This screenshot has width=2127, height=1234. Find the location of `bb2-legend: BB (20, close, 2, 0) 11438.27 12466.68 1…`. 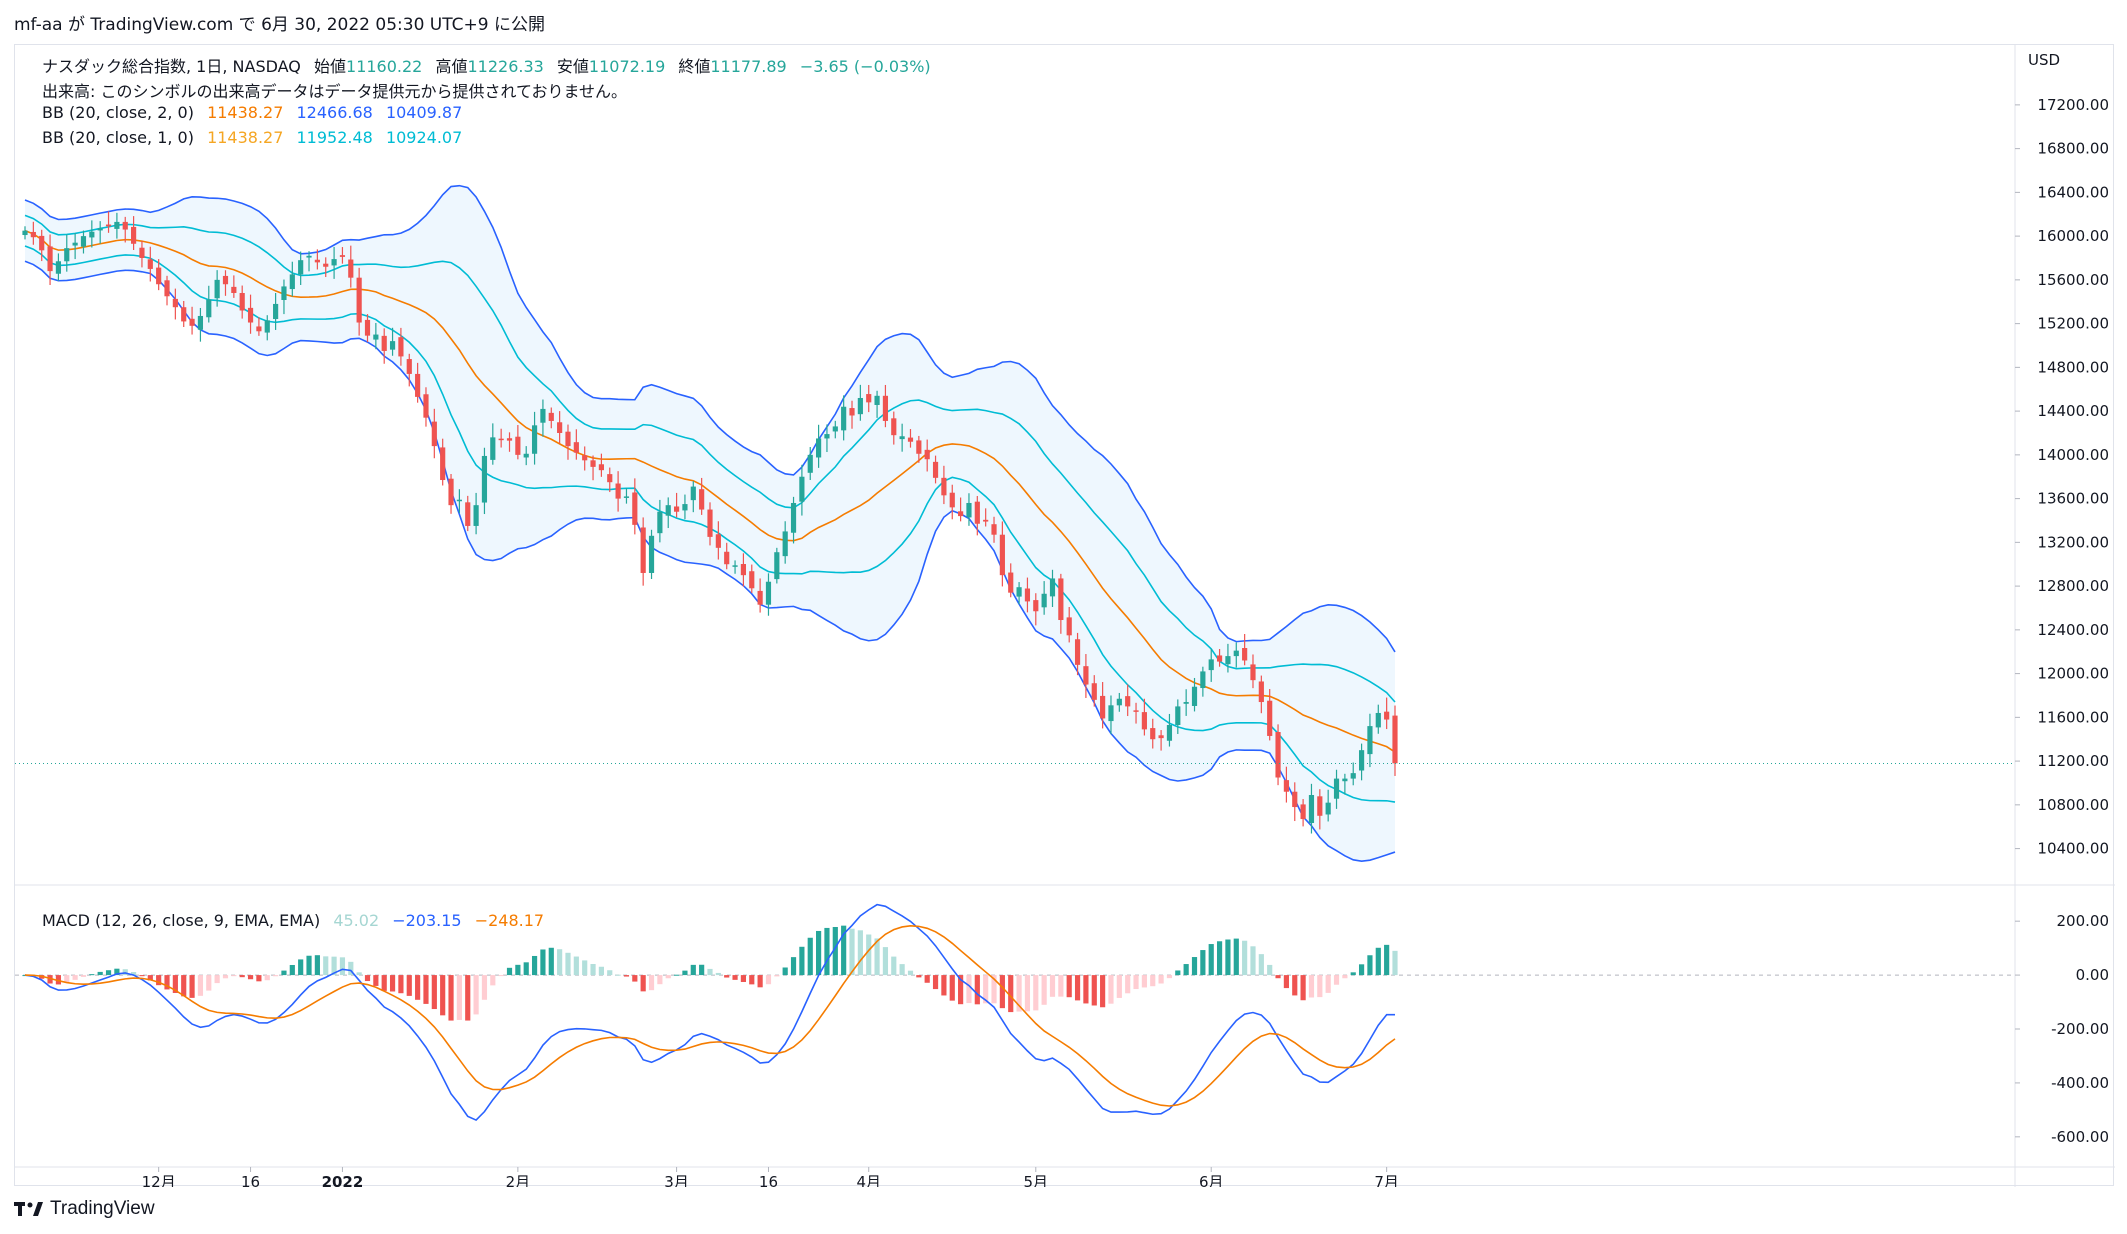

bb2-legend: BB (20, close, 2, 0) 11438.27 12466.68 1… is located at coordinates (252, 112).